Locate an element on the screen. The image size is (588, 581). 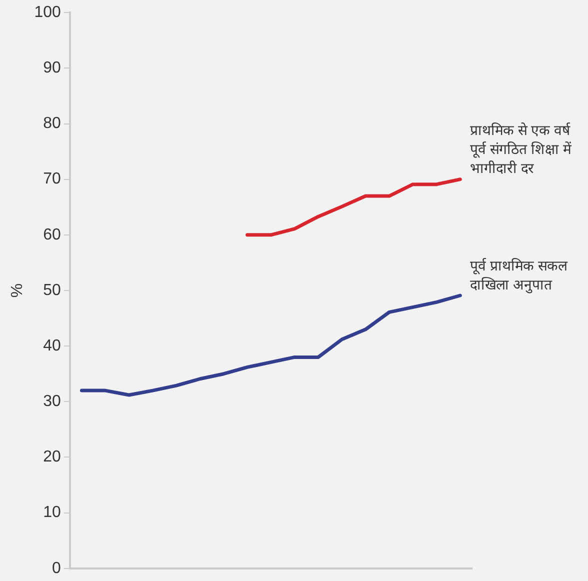
y-tick-label: 30 is located at coordinates (52, 401).